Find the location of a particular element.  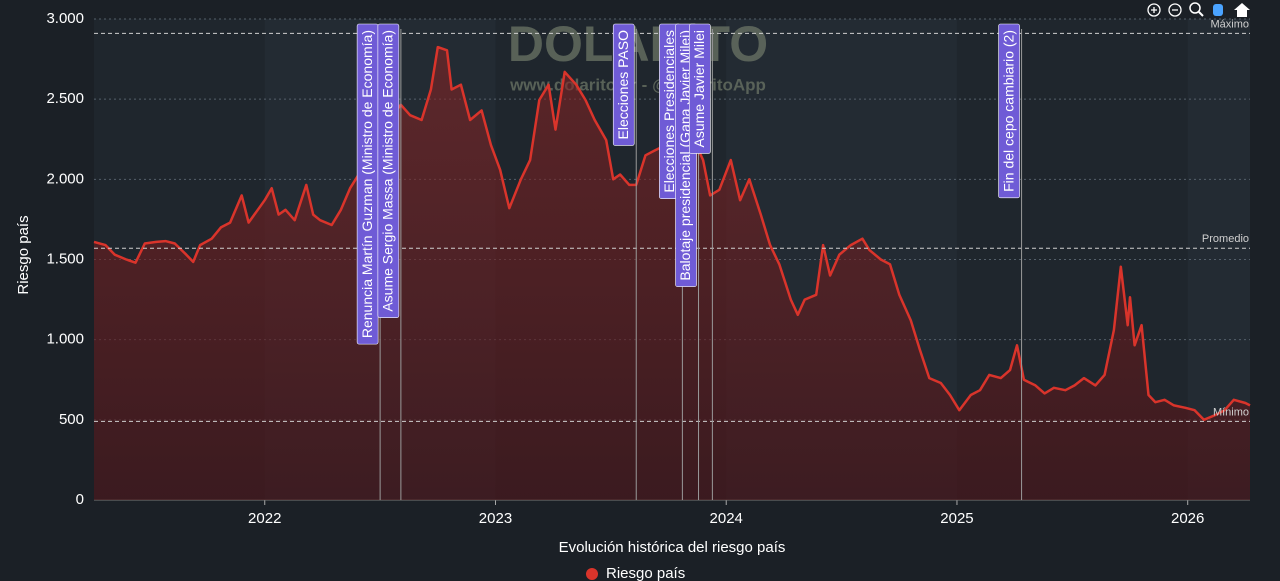

annotation: Elecciones Presidenciales is located at coordinates (670, 111).